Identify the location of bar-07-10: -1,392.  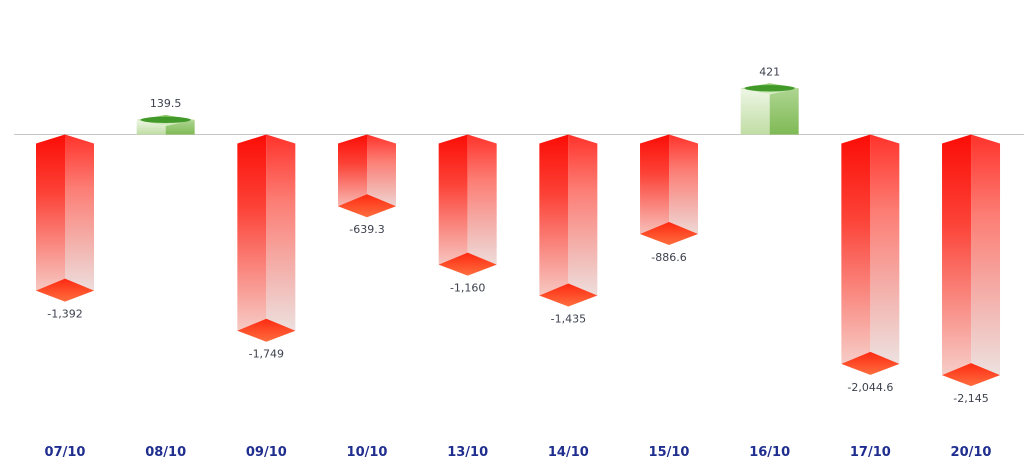
(65, 227).